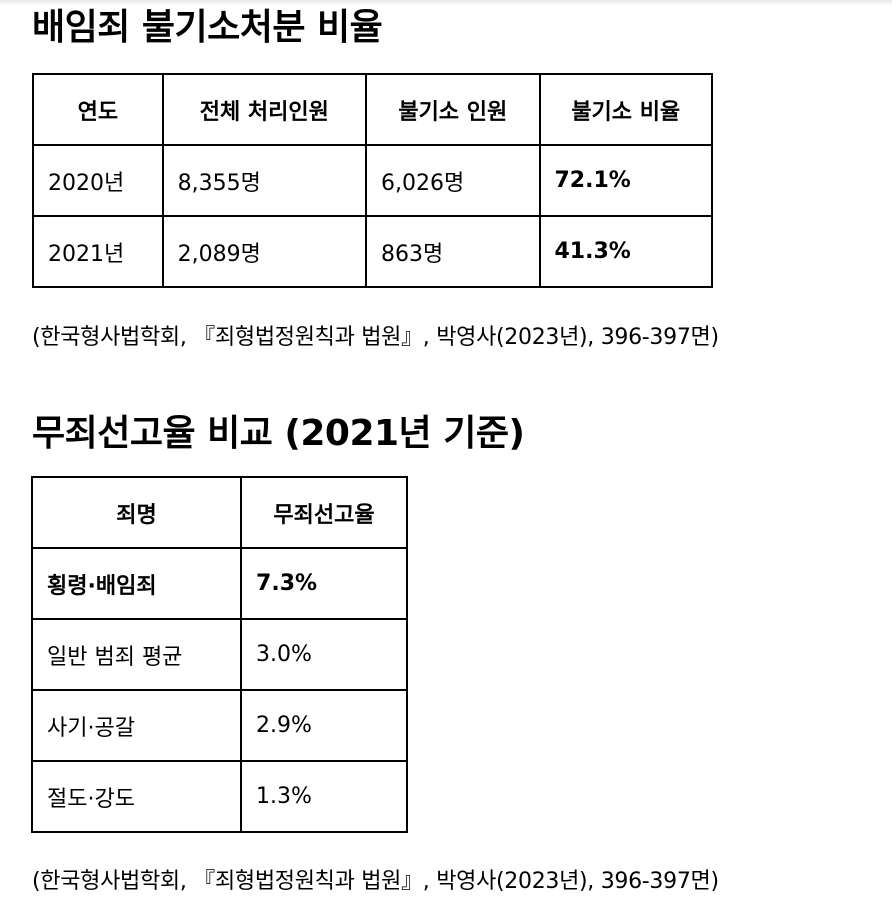 The height and width of the screenshot is (910, 892). Describe the element at coordinates (136, 583) in the screenshot. I see `cell-crime: 횡령·배임죄` at that location.